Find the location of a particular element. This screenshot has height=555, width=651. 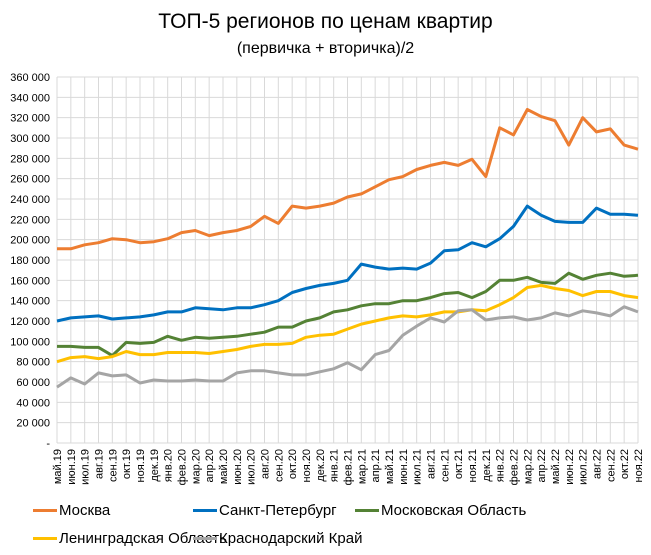

x-tick-label: май.19 is located at coordinates (58, 466).